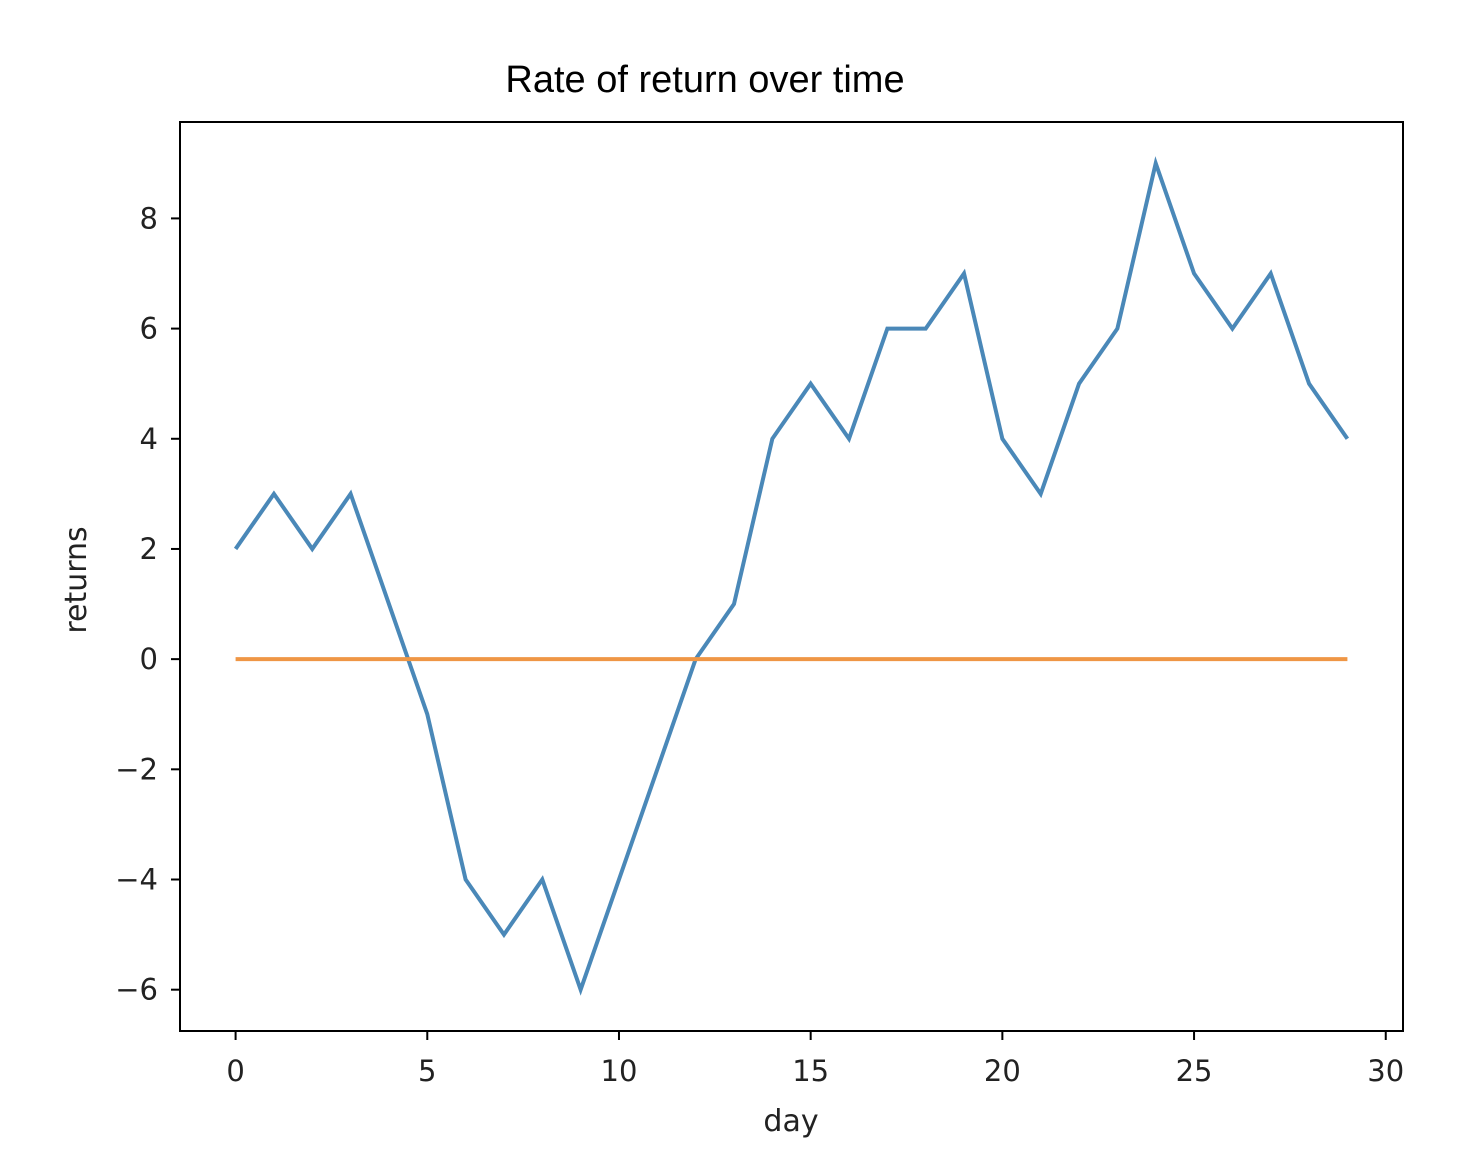 The image size is (1462, 1156). I want to click on x-axis: 0 5 10 15 20 25 30, so click(815, 1059).